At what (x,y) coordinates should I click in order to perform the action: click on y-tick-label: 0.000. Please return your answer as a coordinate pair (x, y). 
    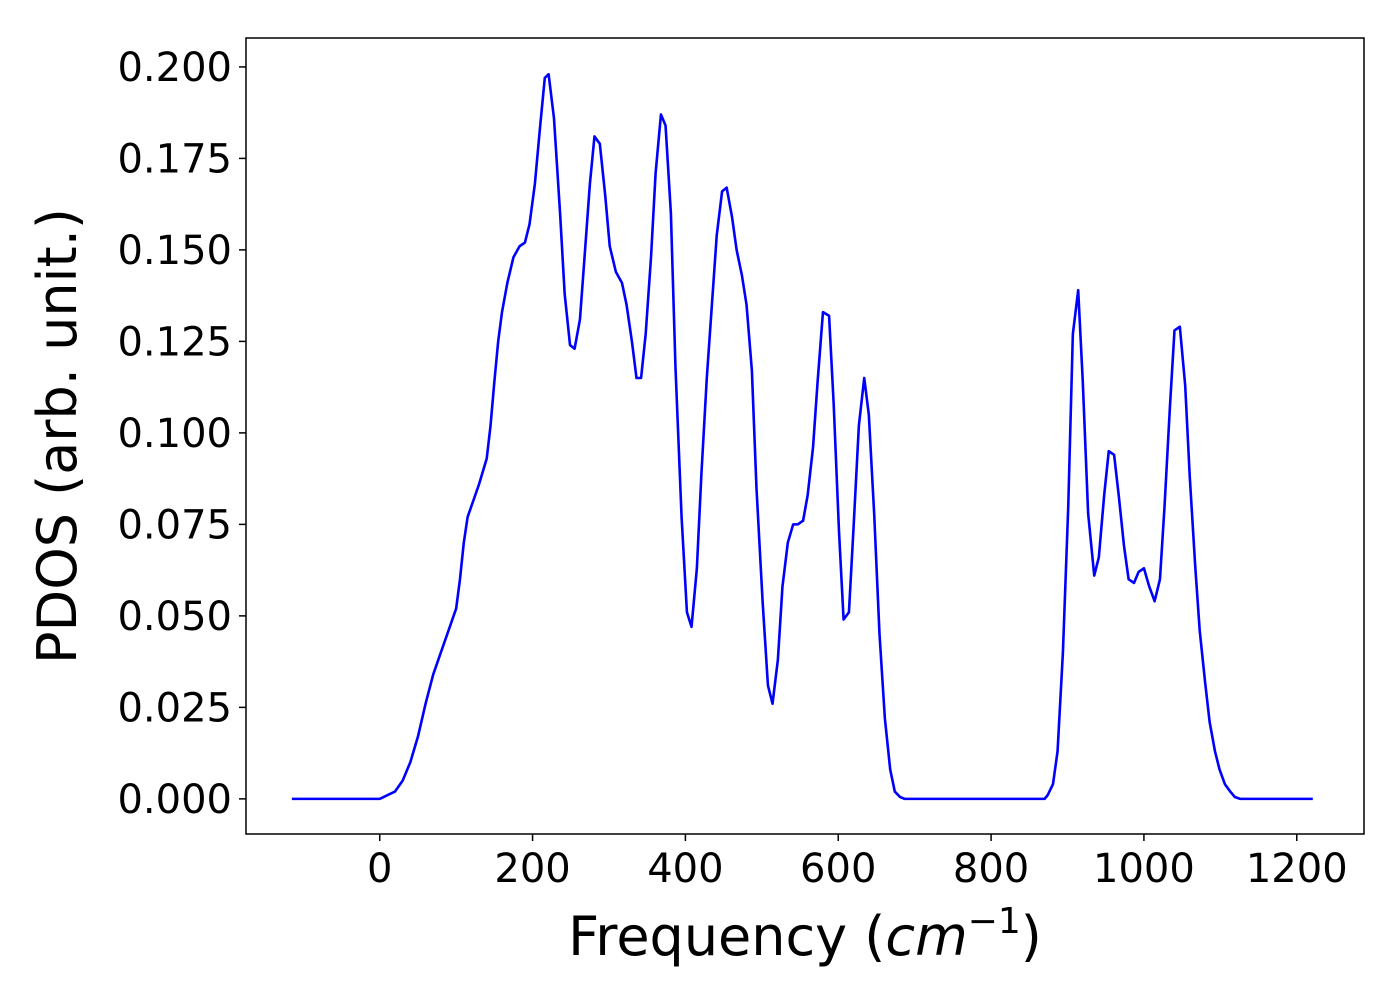
    Looking at the image, I should click on (174, 800).